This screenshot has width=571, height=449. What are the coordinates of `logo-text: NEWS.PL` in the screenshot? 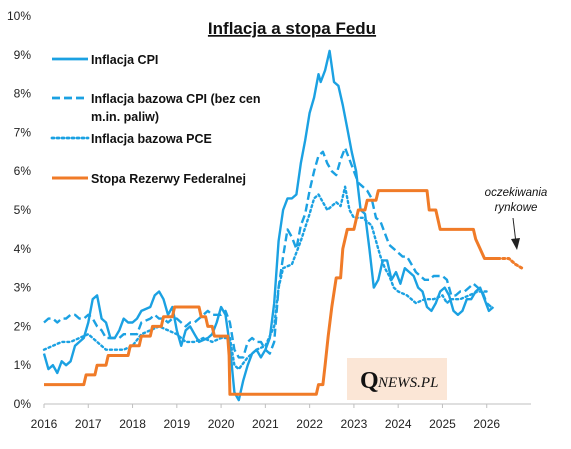 It's located at (407, 383).